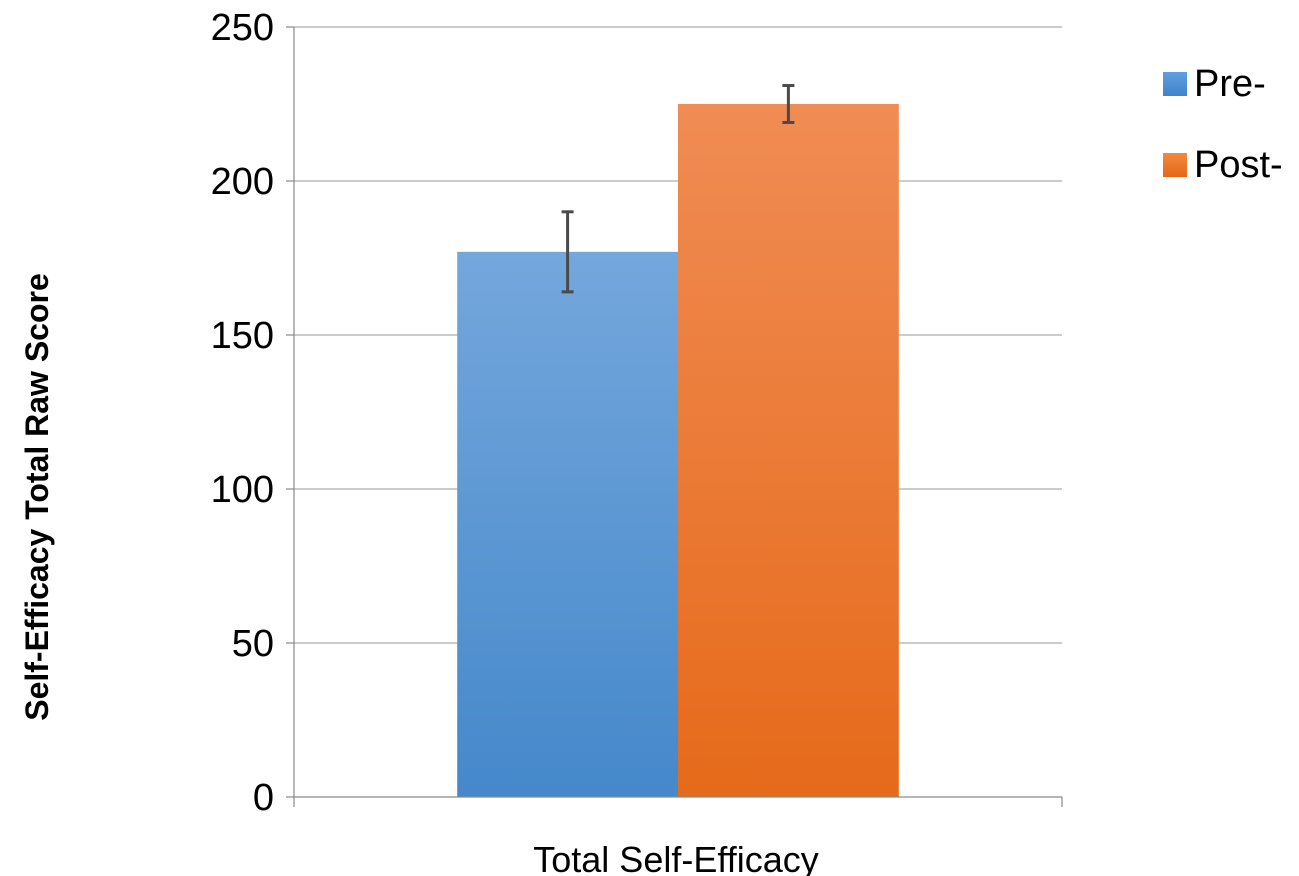 The width and height of the screenshot is (1299, 876). I want to click on y-tick-label: 50, so click(253, 644).